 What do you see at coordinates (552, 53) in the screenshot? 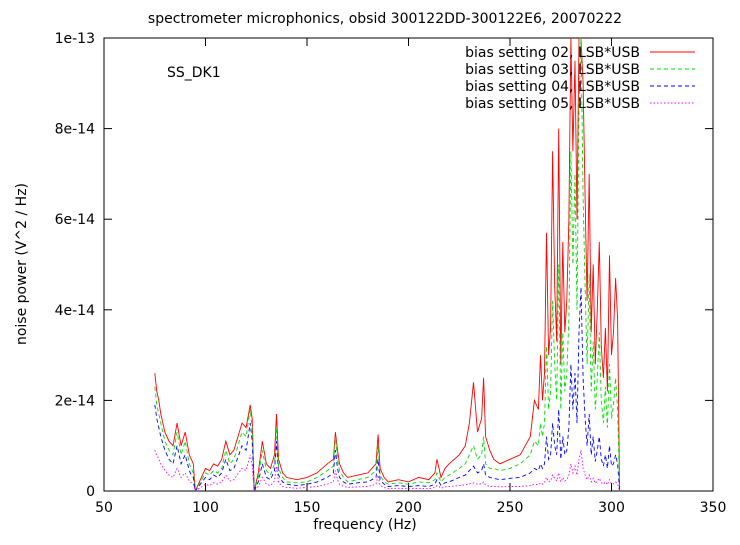
I see `legend-label-1: bias setting 02, LSB*USB` at bounding box center [552, 53].